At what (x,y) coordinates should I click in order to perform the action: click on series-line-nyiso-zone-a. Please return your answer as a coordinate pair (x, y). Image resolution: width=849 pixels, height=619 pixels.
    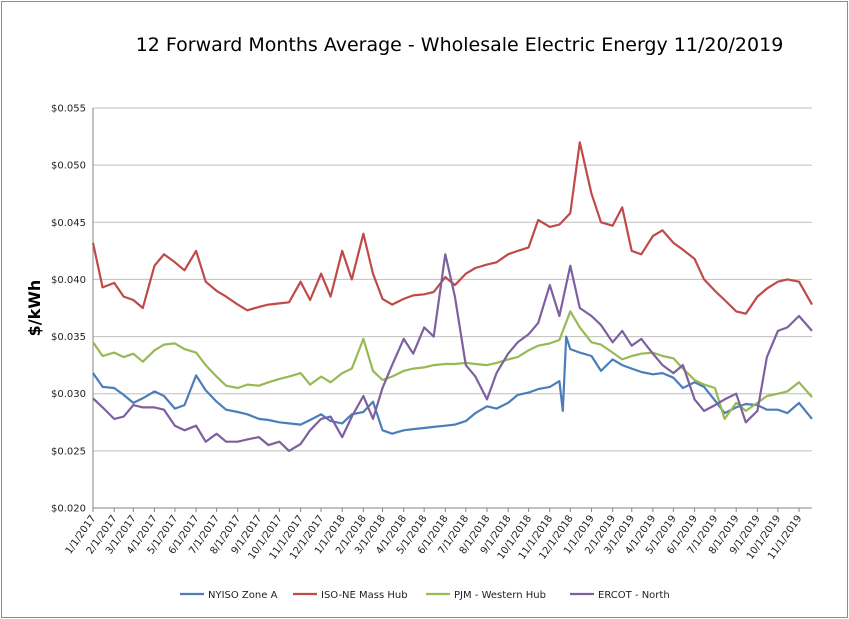
    Looking at the image, I should click on (452, 385).